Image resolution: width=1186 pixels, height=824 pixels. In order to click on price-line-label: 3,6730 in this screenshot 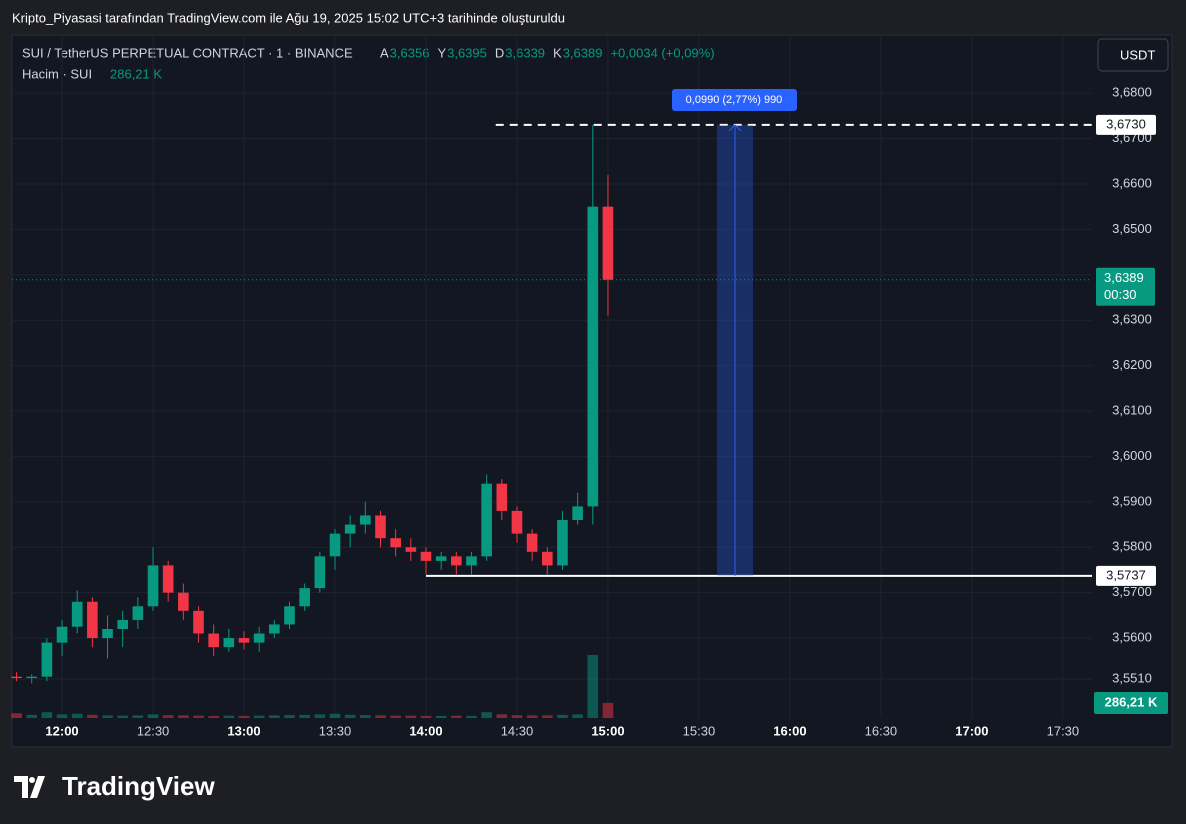, I will do `click(1126, 123)`.